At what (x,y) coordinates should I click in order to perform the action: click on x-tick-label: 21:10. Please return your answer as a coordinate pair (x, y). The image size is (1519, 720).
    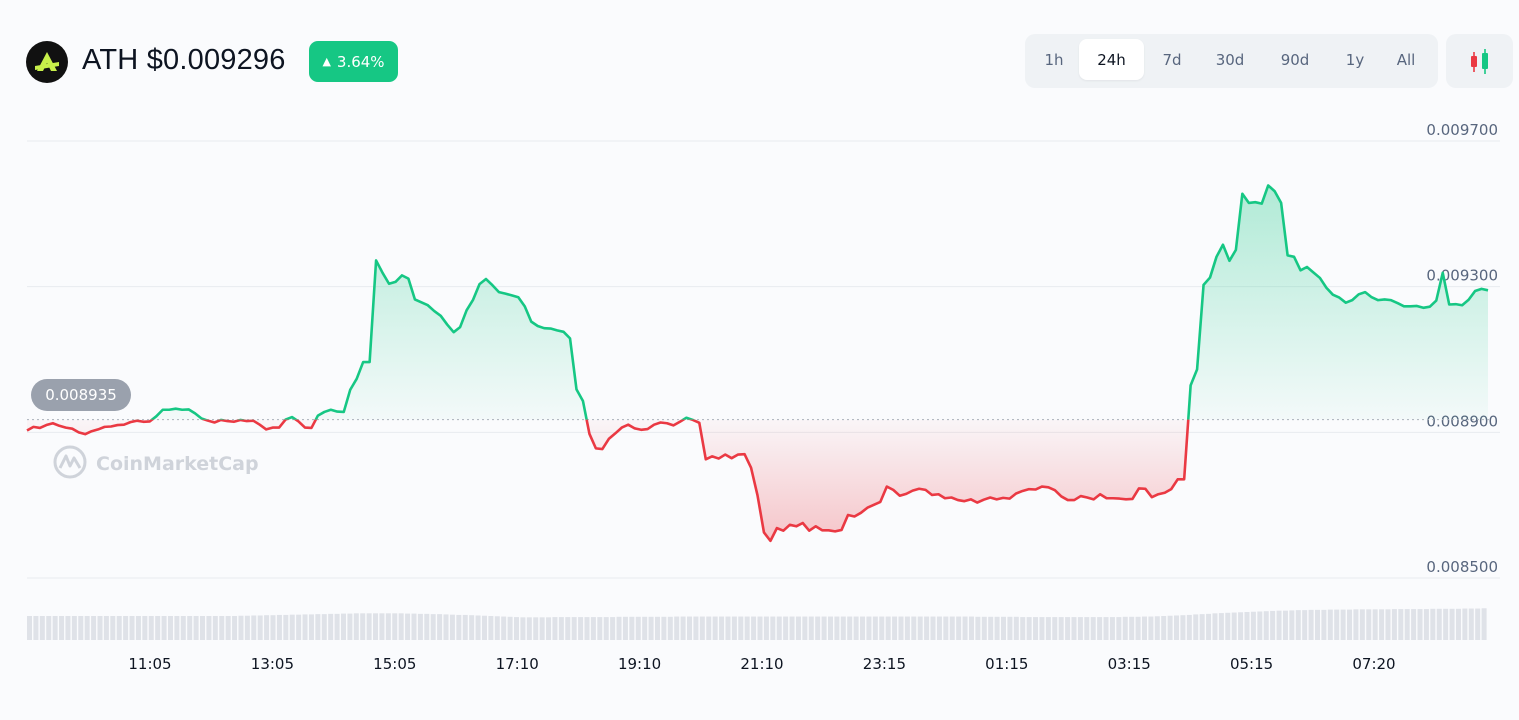
    Looking at the image, I should click on (761, 664).